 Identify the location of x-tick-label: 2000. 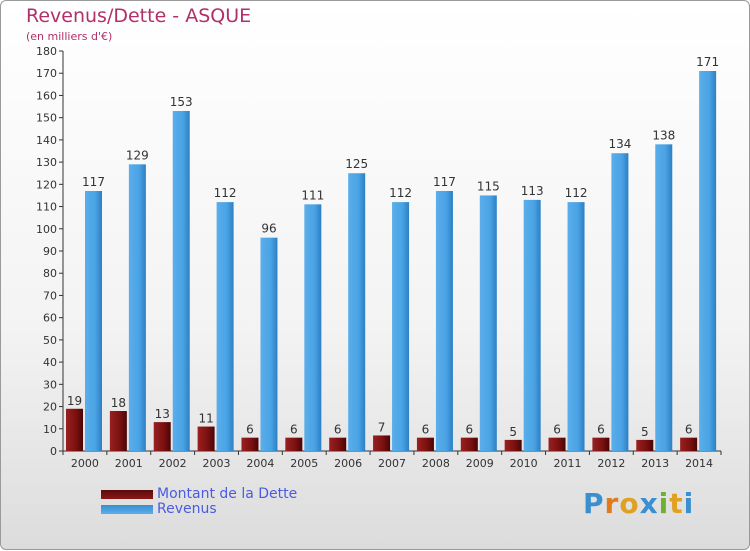
(85, 463).